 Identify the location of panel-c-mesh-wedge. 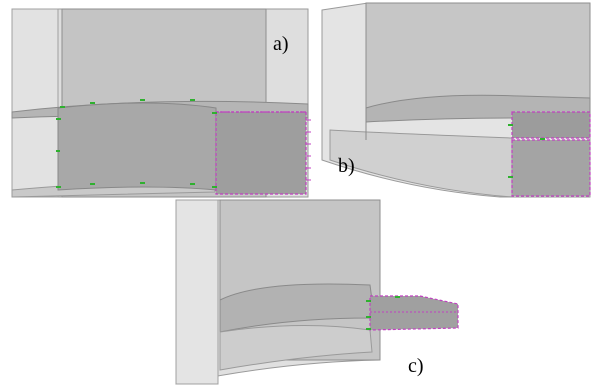
(414, 313).